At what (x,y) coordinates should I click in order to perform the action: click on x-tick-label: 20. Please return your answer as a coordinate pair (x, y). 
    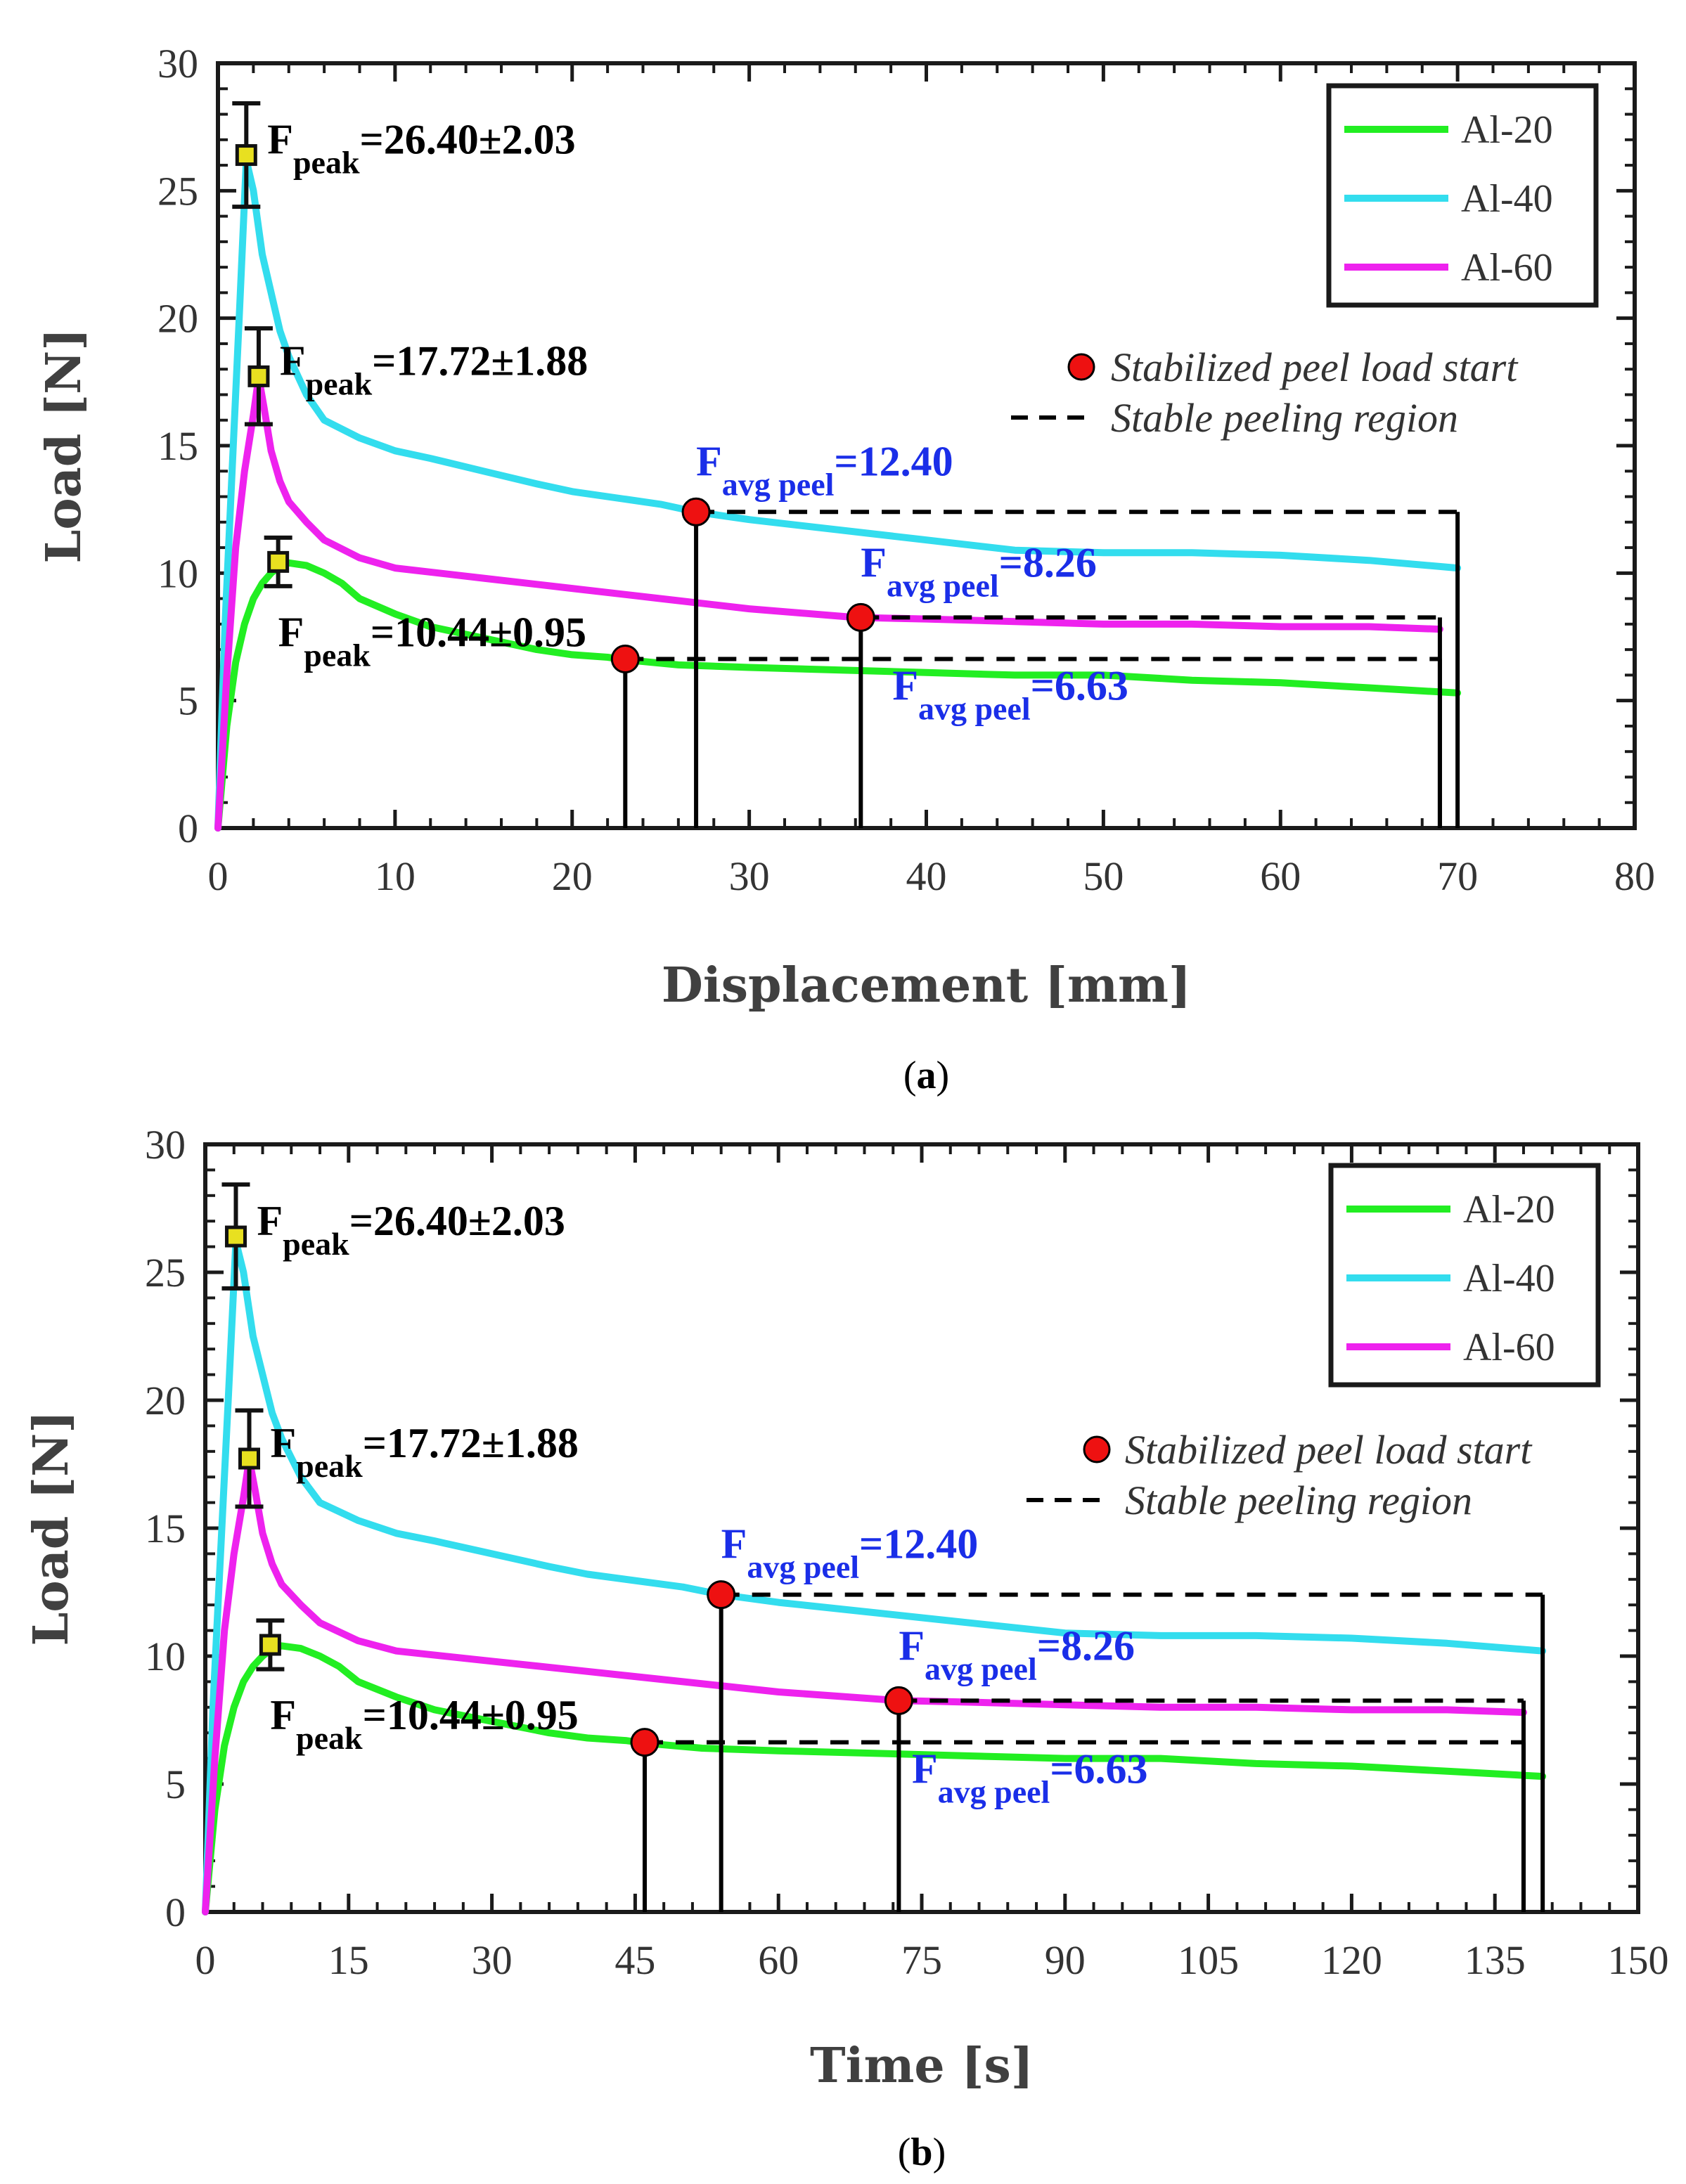
    Looking at the image, I should click on (572, 876).